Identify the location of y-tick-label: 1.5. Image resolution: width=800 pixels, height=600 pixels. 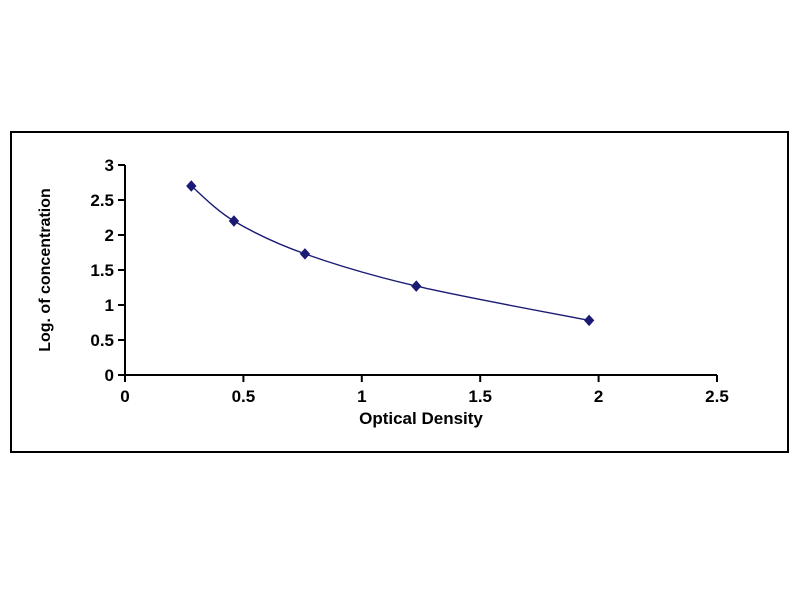
(102, 270).